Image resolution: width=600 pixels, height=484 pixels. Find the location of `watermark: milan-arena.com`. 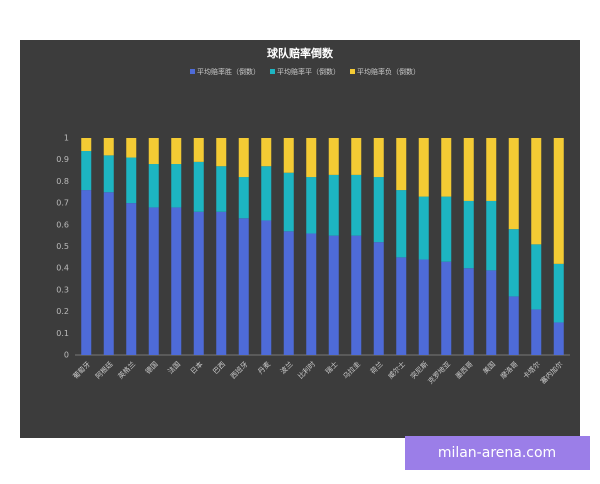

watermark: milan-arena.com is located at coordinates (497, 453).